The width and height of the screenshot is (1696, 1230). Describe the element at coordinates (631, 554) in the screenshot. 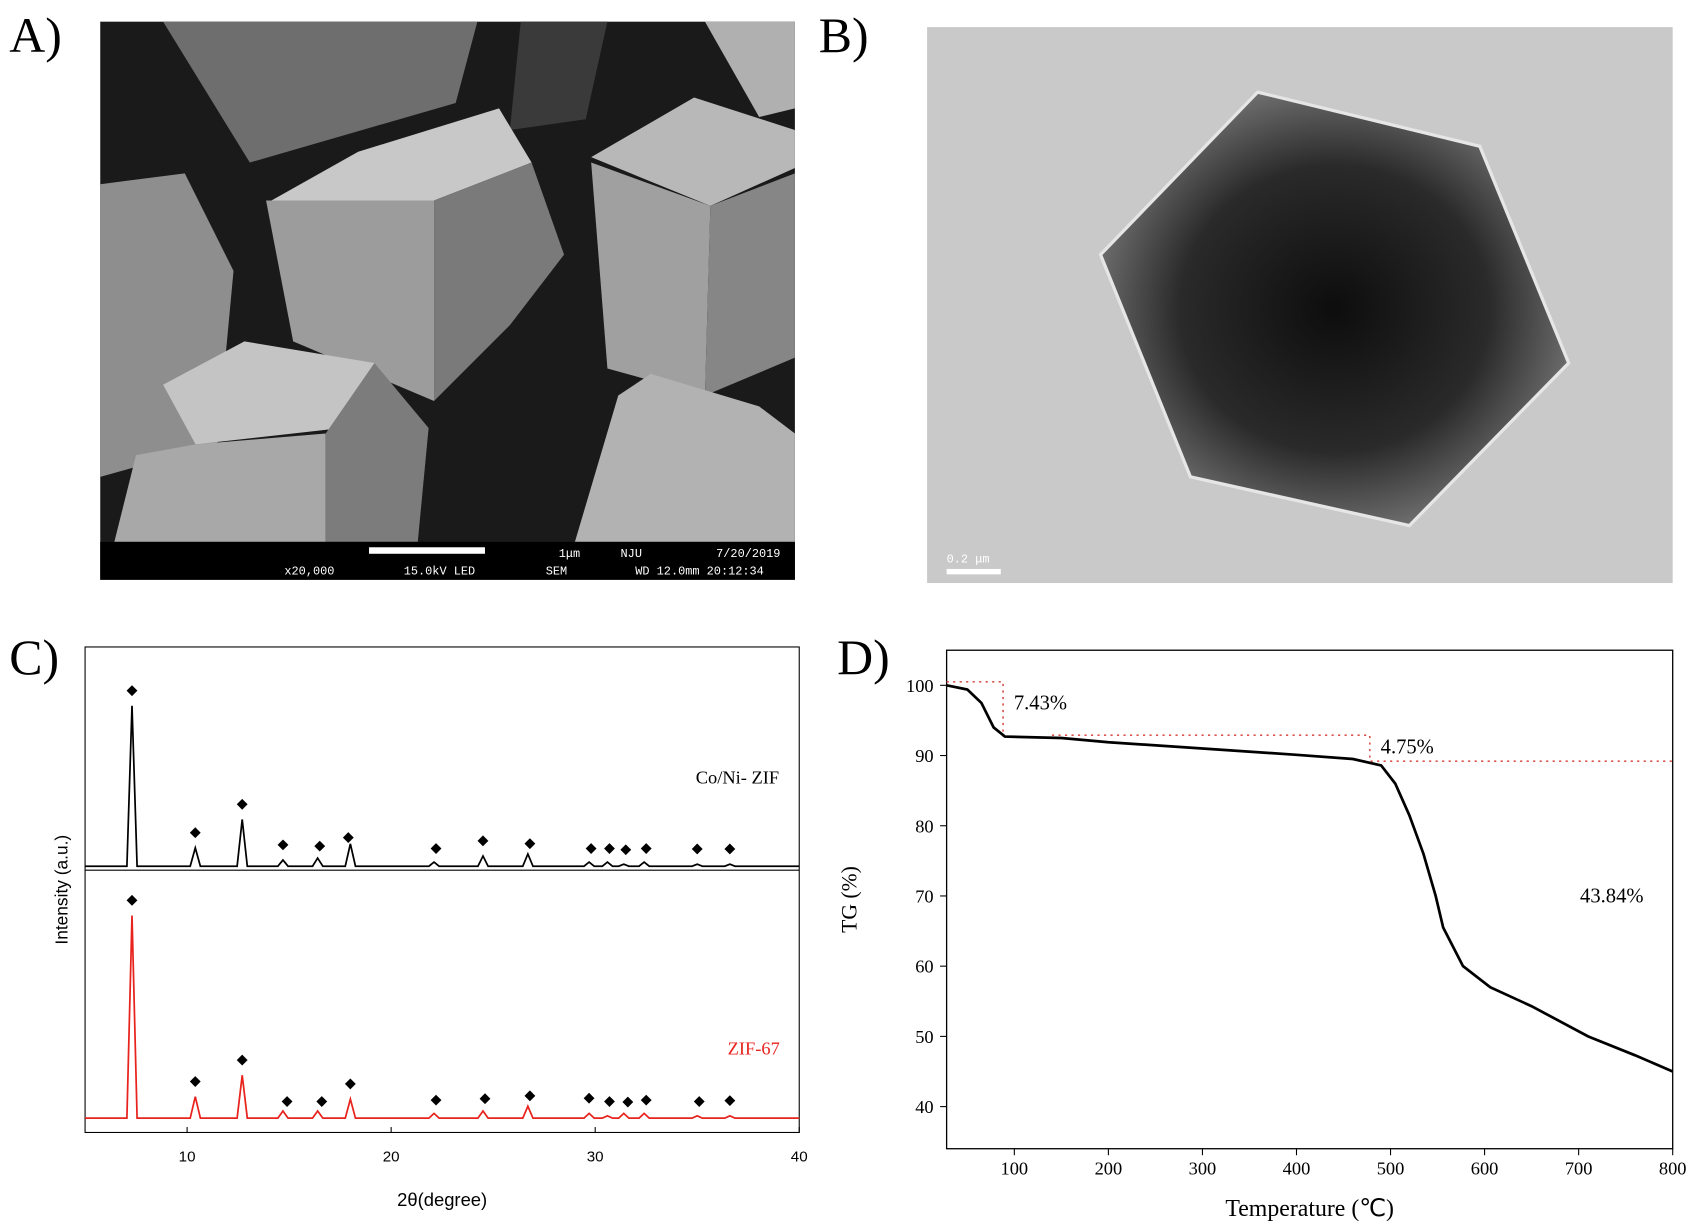

I see `sem-lab: NJU` at that location.